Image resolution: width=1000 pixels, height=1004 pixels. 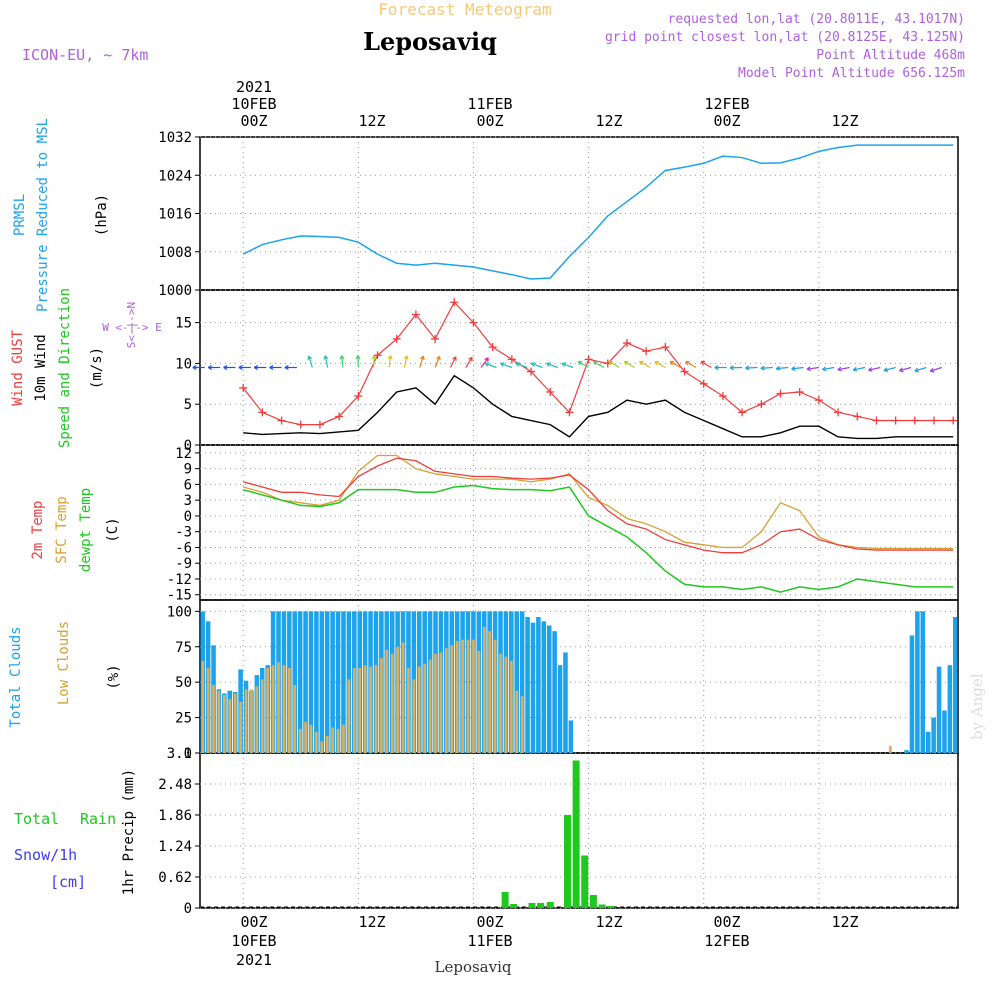 What do you see at coordinates (38, 529) in the screenshot?
I see `label-2m-temp: 2m Temp` at bounding box center [38, 529].